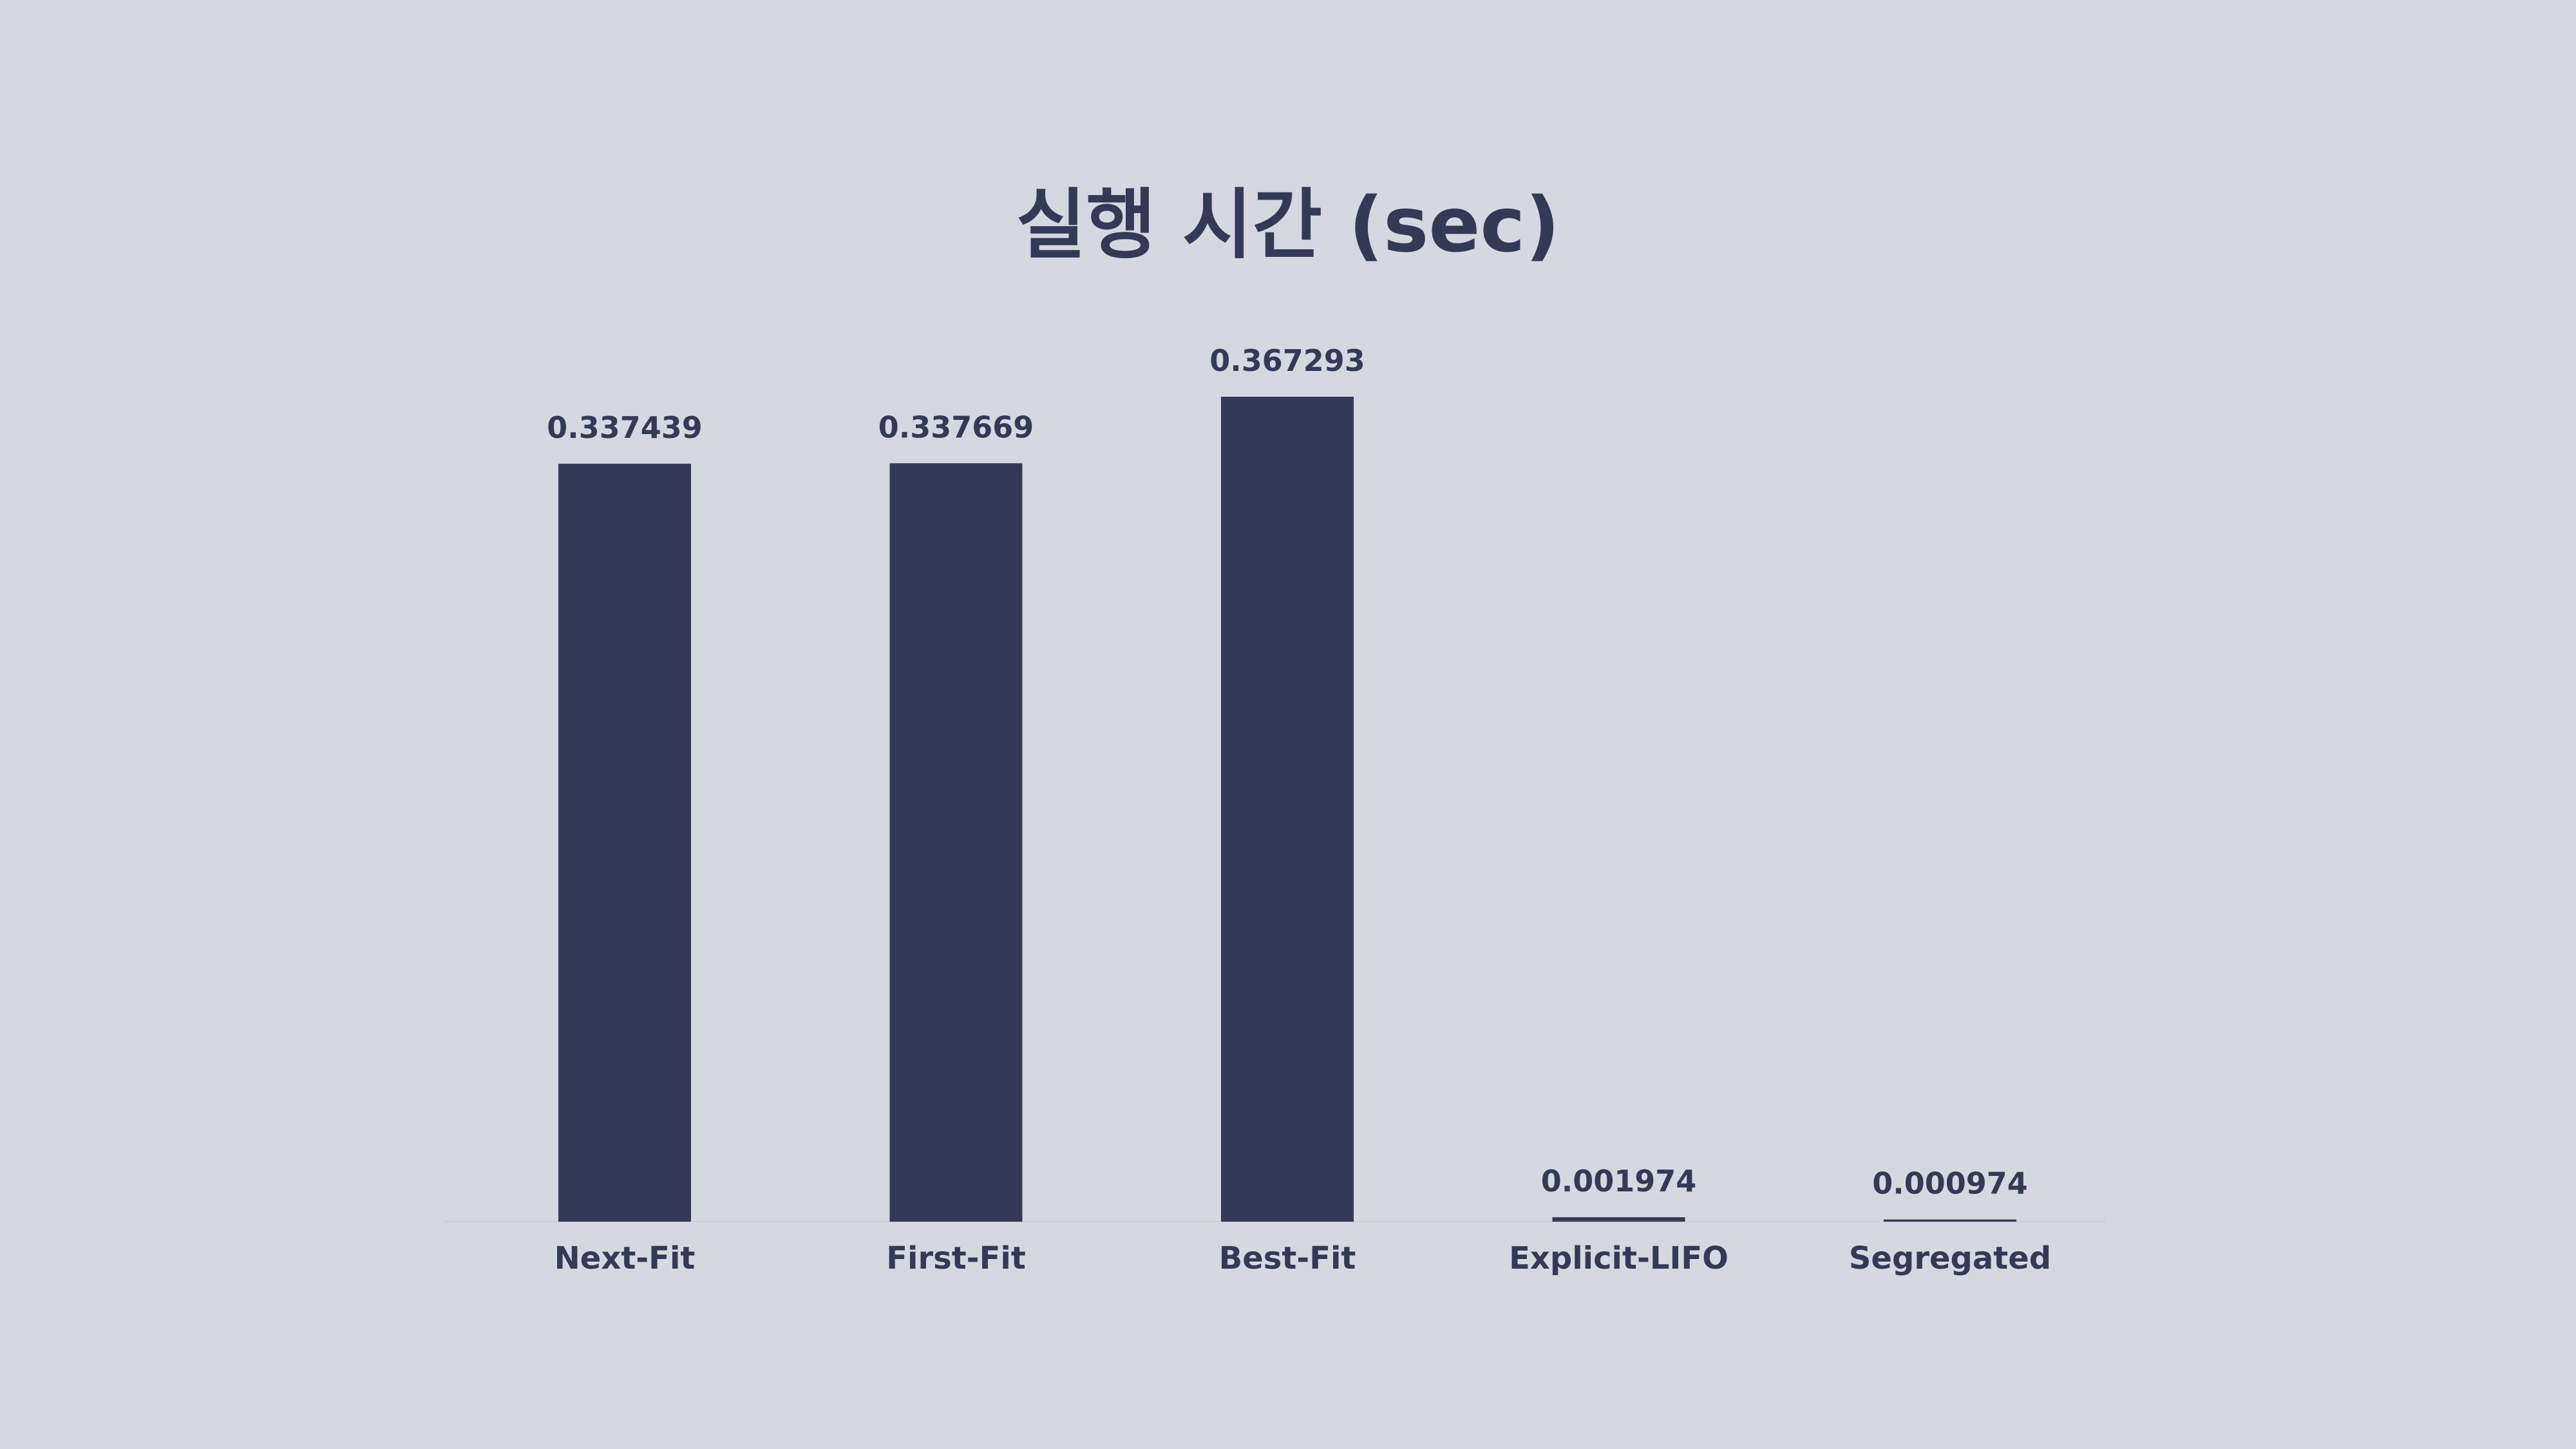  What do you see at coordinates (1950, 1221) in the screenshot?
I see `bar-segregated` at bounding box center [1950, 1221].